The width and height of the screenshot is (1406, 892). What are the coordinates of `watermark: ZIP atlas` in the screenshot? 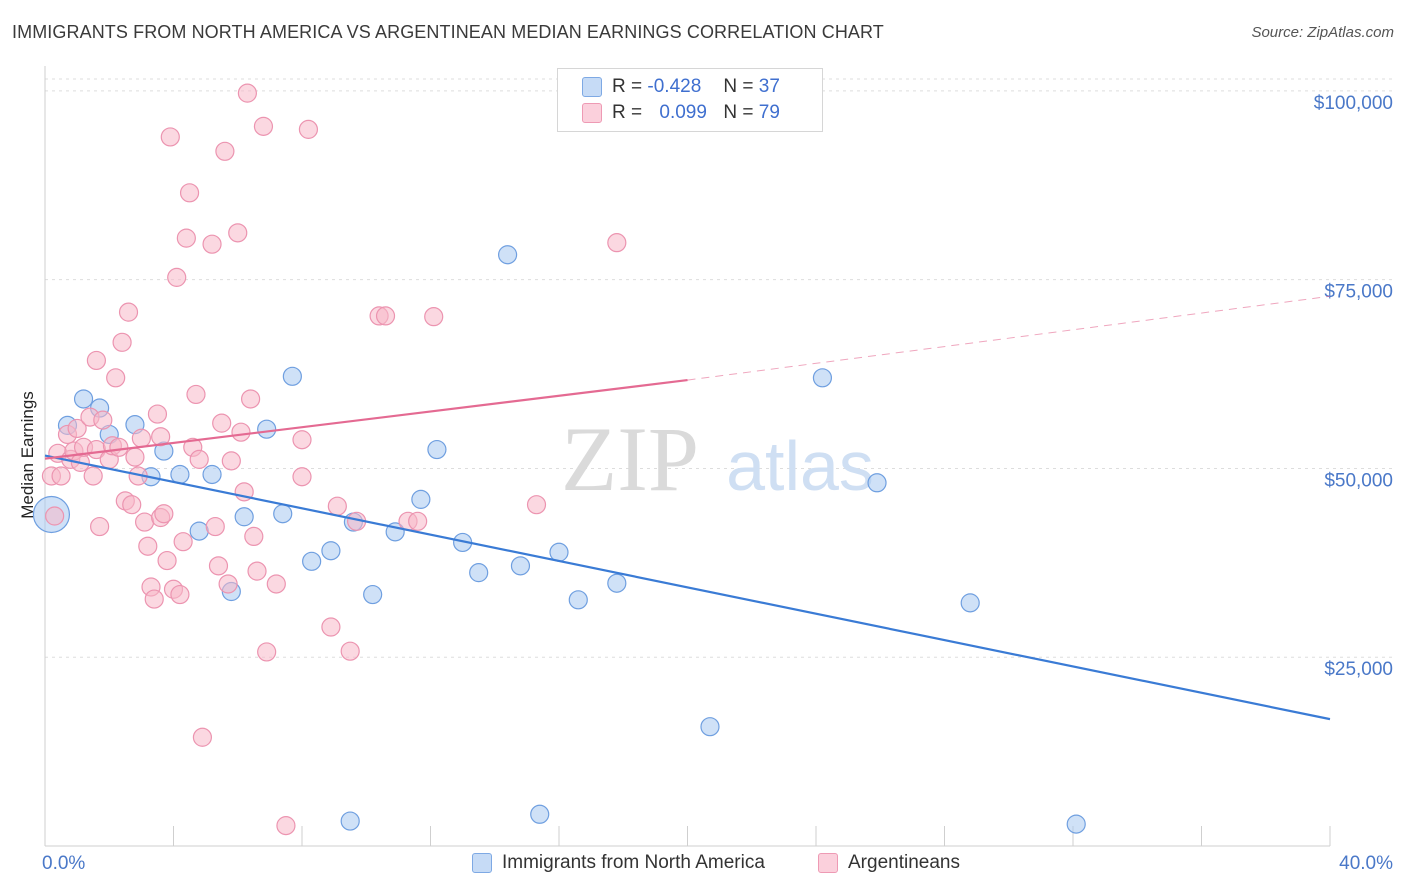 It's located at (717, 459).